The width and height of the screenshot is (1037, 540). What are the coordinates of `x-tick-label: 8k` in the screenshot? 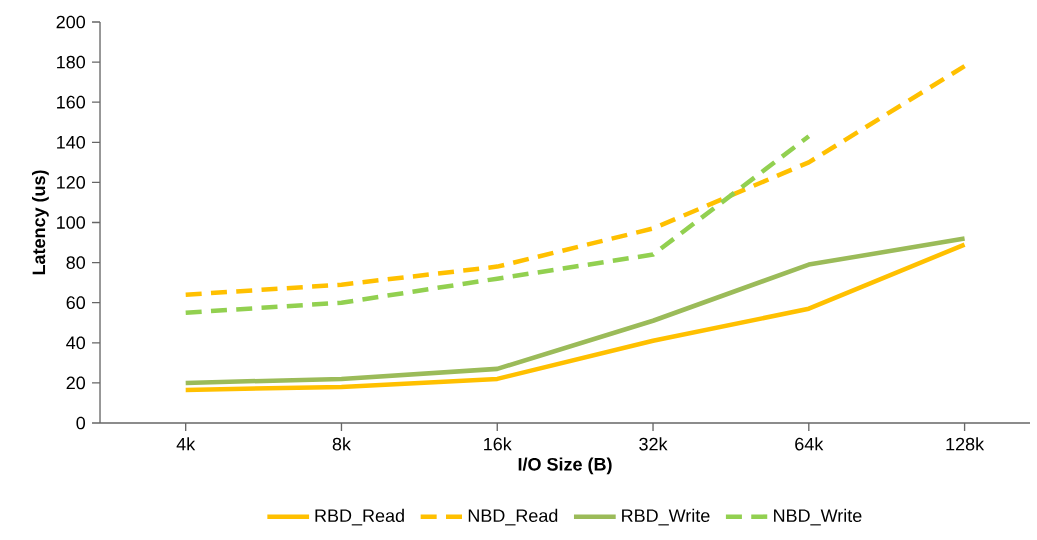 It's located at (341, 444).